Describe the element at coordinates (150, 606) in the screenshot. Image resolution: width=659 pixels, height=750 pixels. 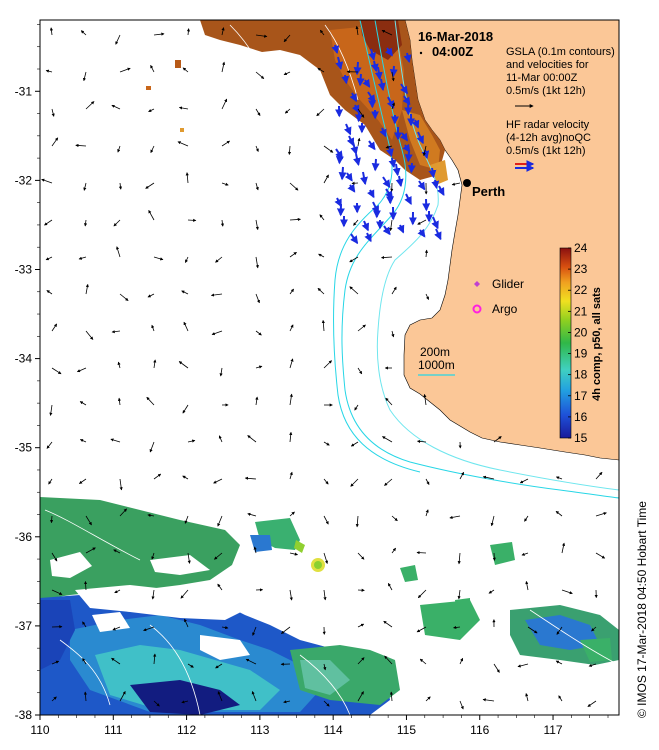
I see `cloud-gaps` at that location.